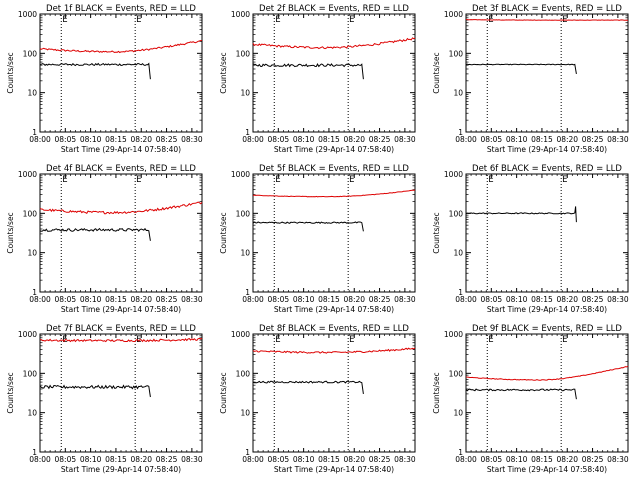 This screenshot has height=480, width=640. Describe the element at coordinates (547, 9) in the screenshot. I see `panel-title: Det 3f BLACK = Events, RED = LLD` at that location.